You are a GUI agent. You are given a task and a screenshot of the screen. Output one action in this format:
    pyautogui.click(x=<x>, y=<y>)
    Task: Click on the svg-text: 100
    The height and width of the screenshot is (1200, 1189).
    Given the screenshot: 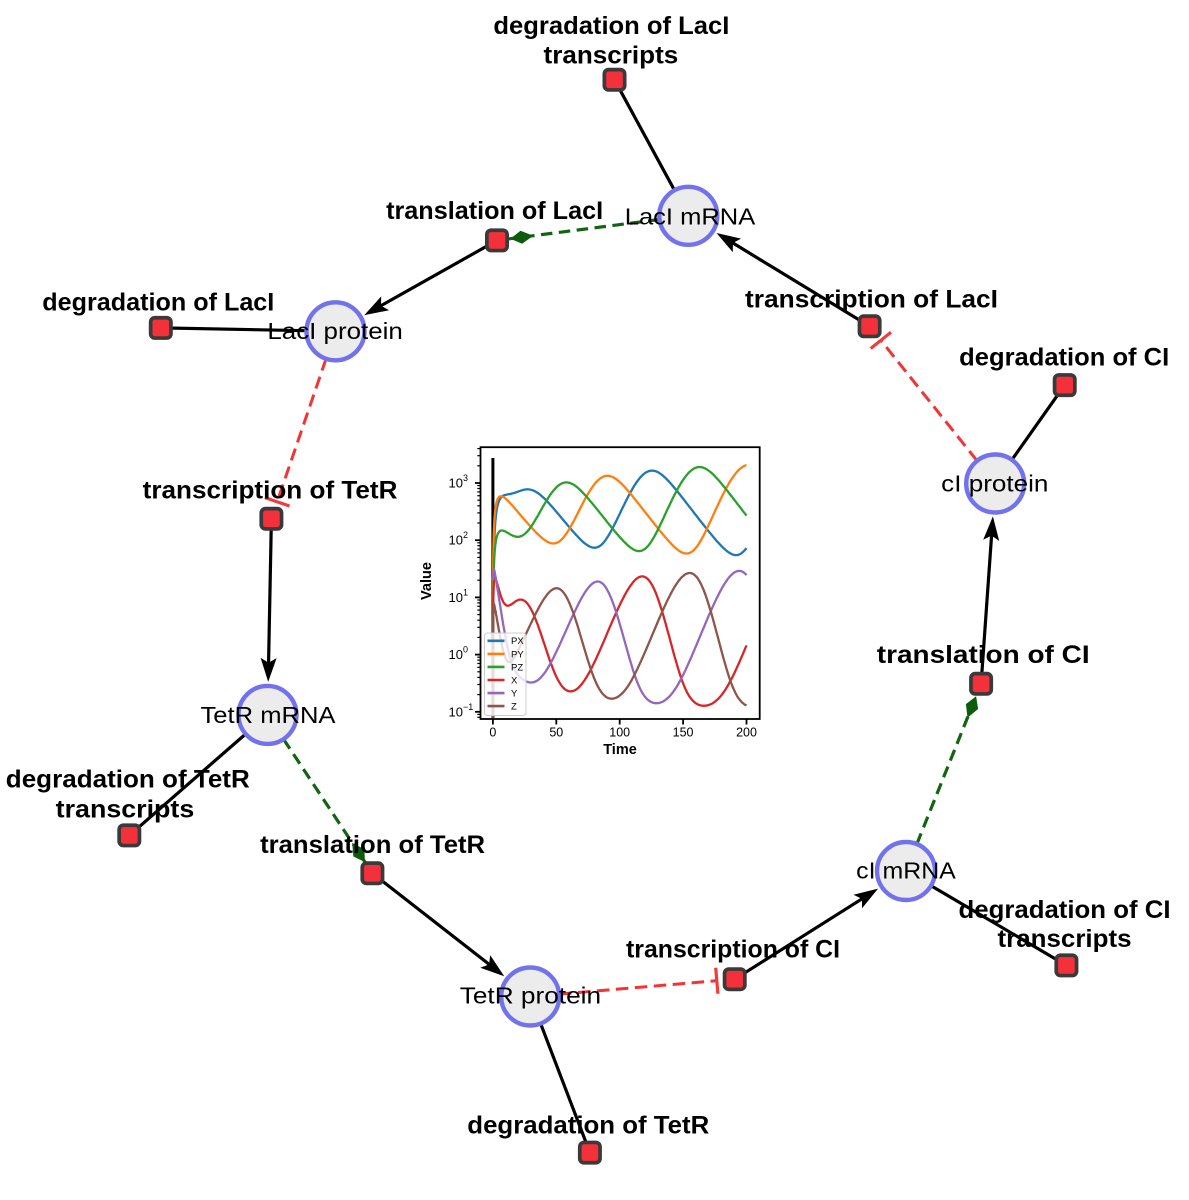 What is the action you would take?
    pyautogui.click(x=619, y=733)
    